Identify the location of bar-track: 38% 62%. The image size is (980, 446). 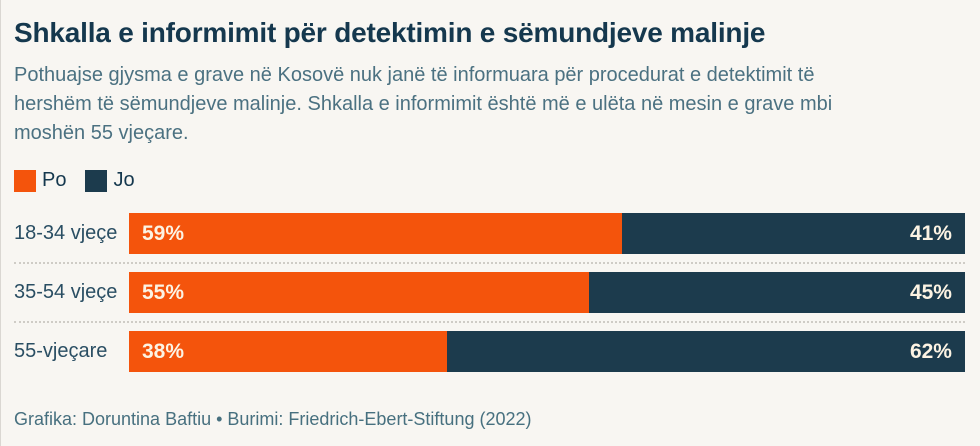
(547, 351).